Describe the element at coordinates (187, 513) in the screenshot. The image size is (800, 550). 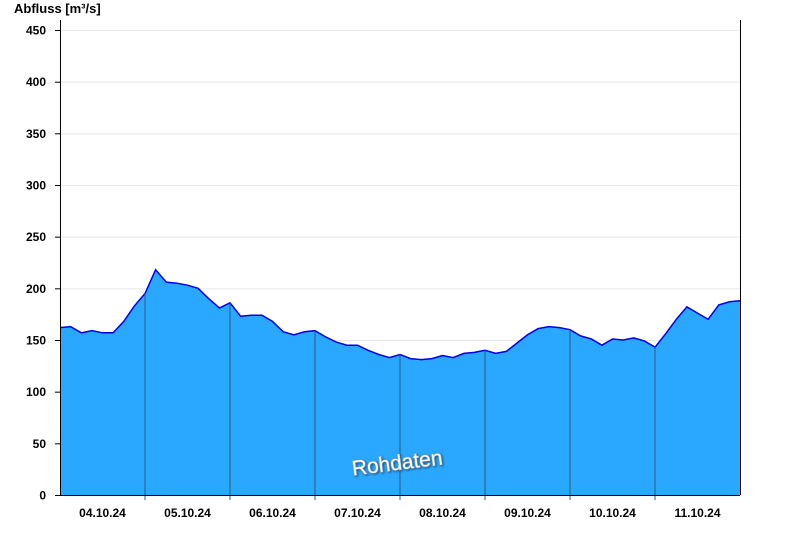
I see `x-tick-label: 05.10.24` at that location.